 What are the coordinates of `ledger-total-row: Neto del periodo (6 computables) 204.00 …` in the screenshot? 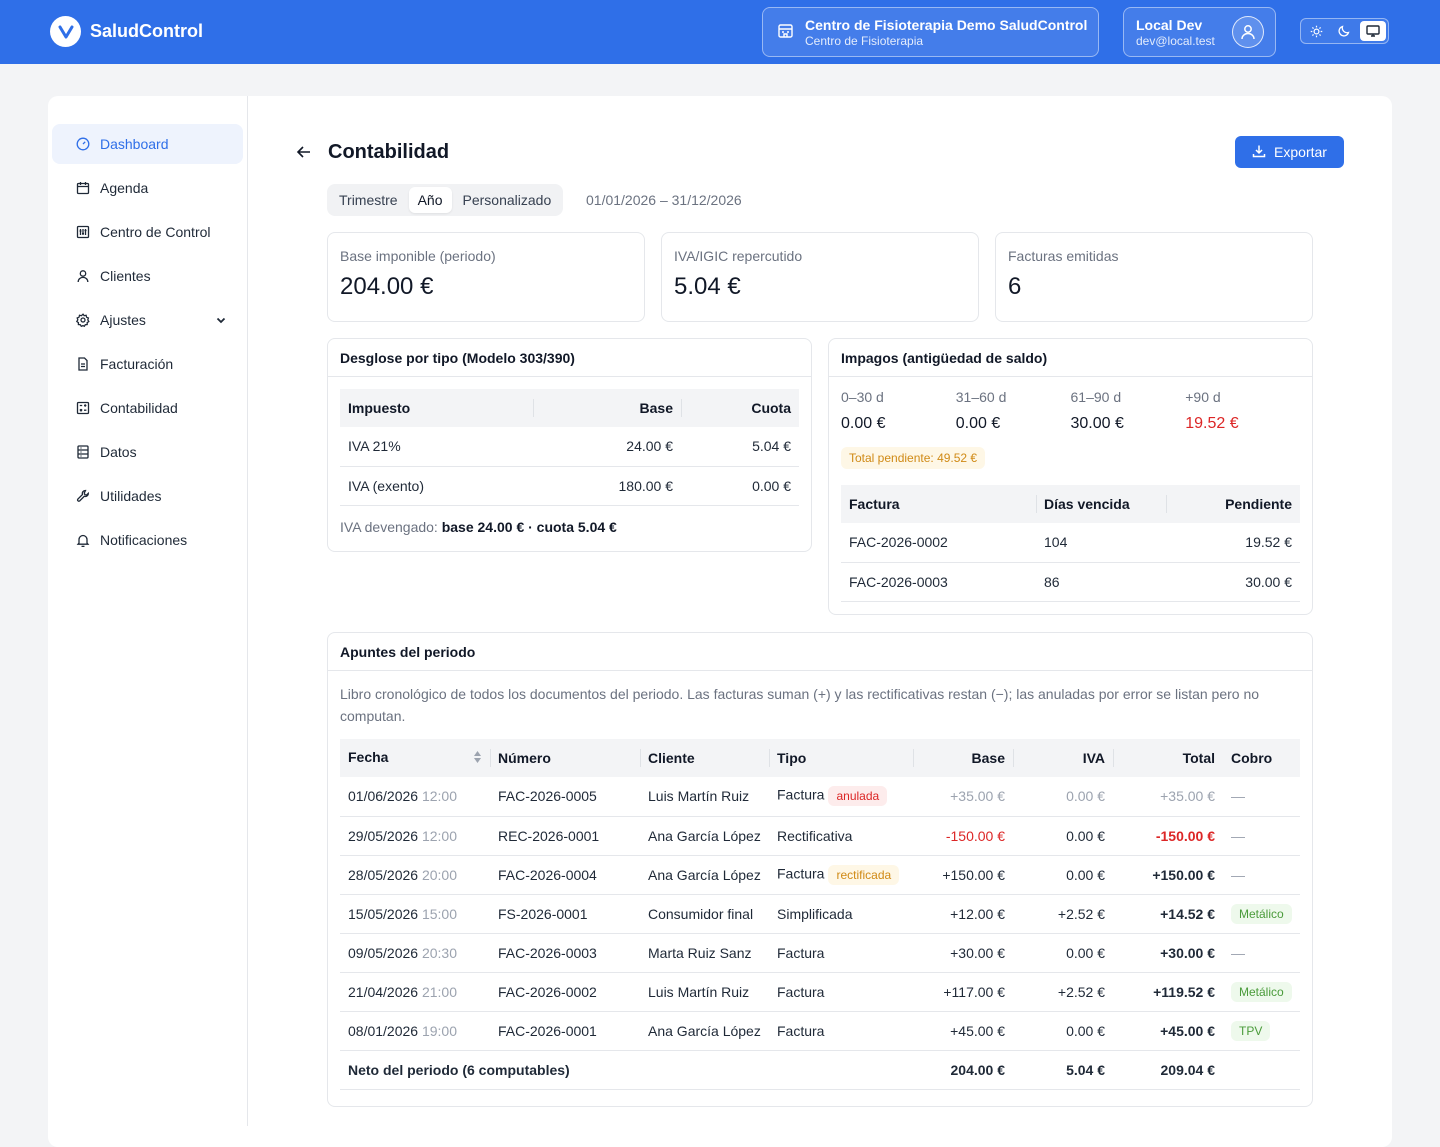 It's located at (820, 1070).